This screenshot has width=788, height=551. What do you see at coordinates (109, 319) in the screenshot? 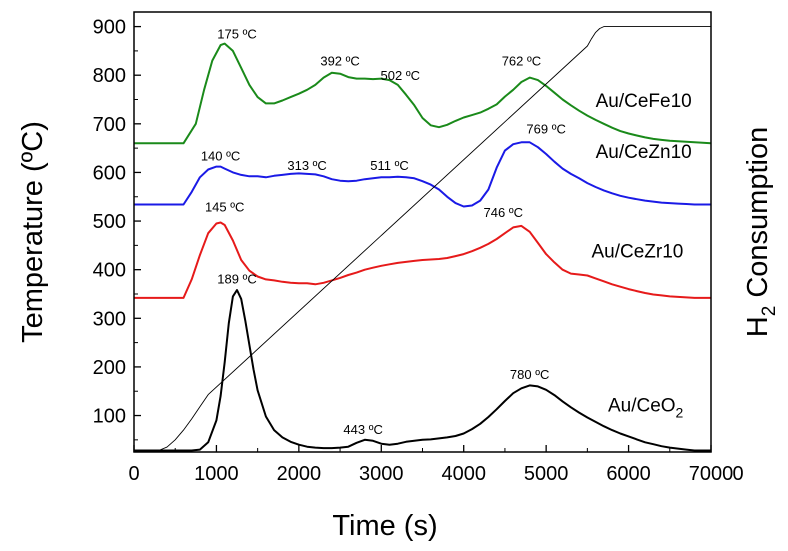
I see `y-tick-label: 300` at bounding box center [109, 319].